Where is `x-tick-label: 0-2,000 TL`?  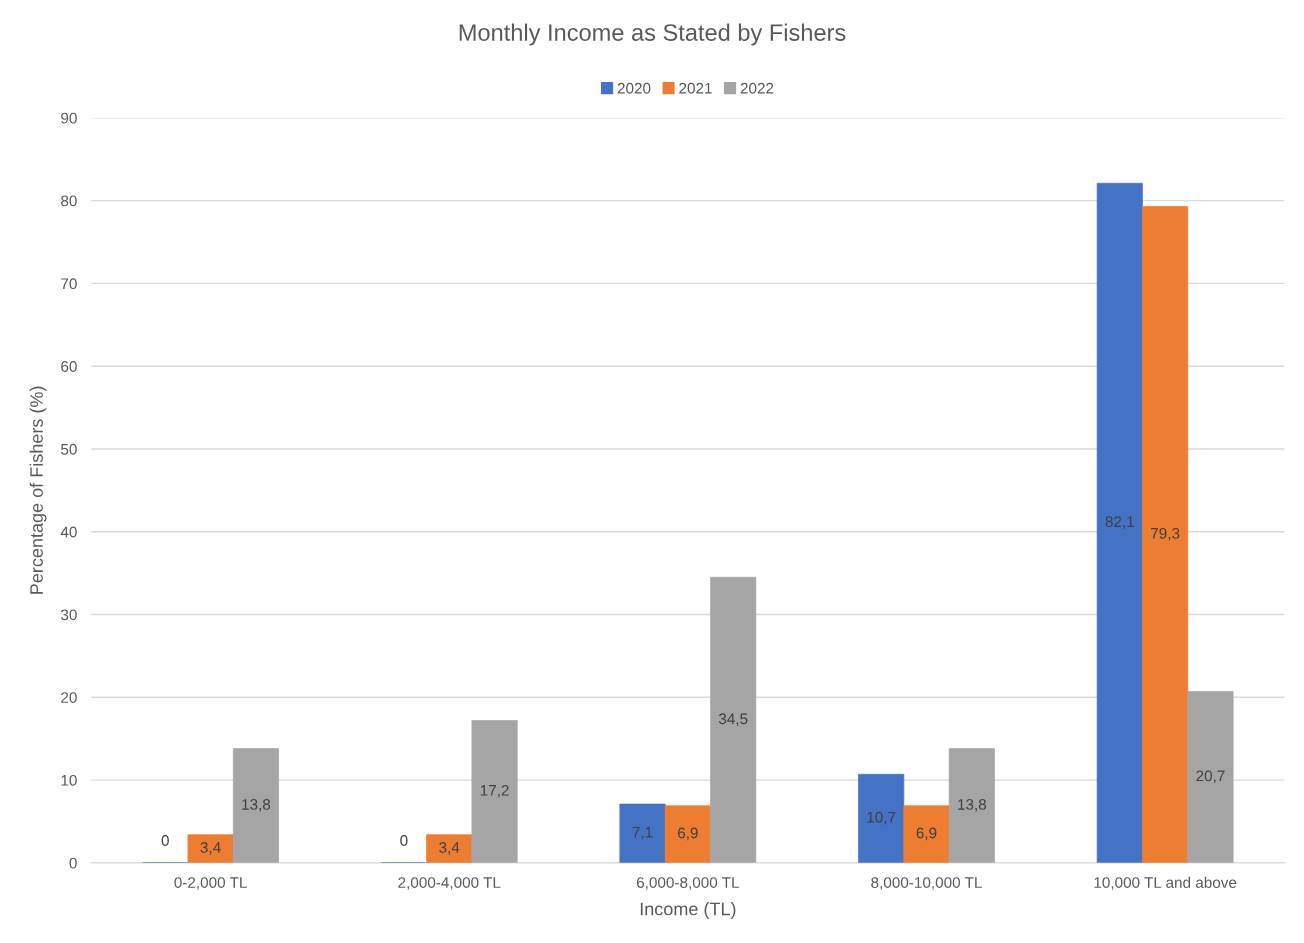
x-tick-label: 0-2,000 TL is located at coordinates (210, 883).